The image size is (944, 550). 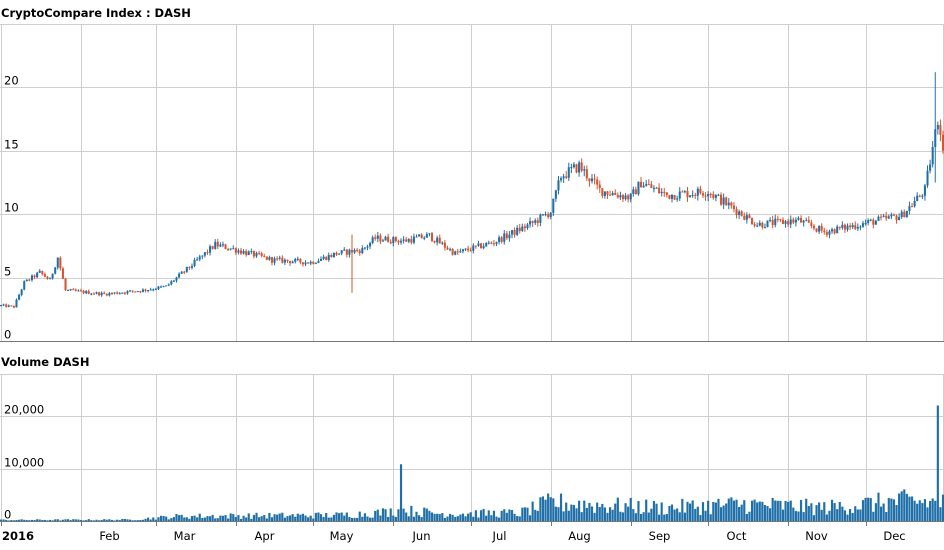 I want to click on price-y-tick-label: 15, so click(x=11, y=145).